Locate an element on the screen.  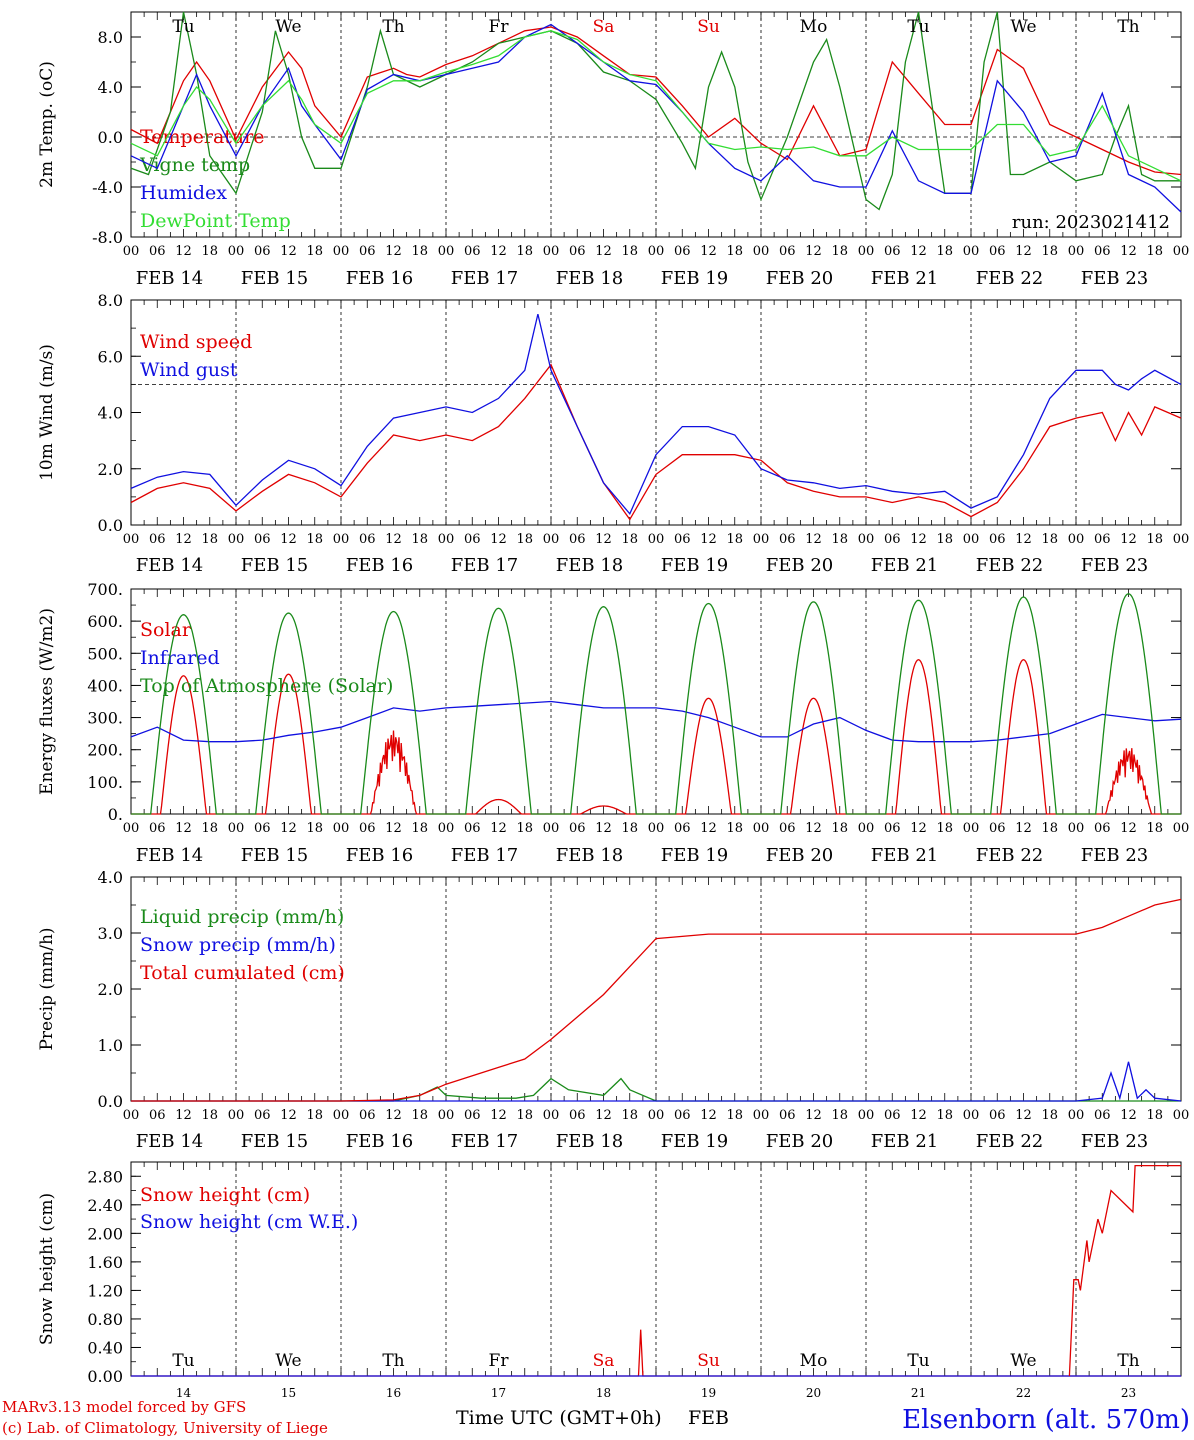
series-line-total-cumulated-cm- is located at coordinates (656, 1000).